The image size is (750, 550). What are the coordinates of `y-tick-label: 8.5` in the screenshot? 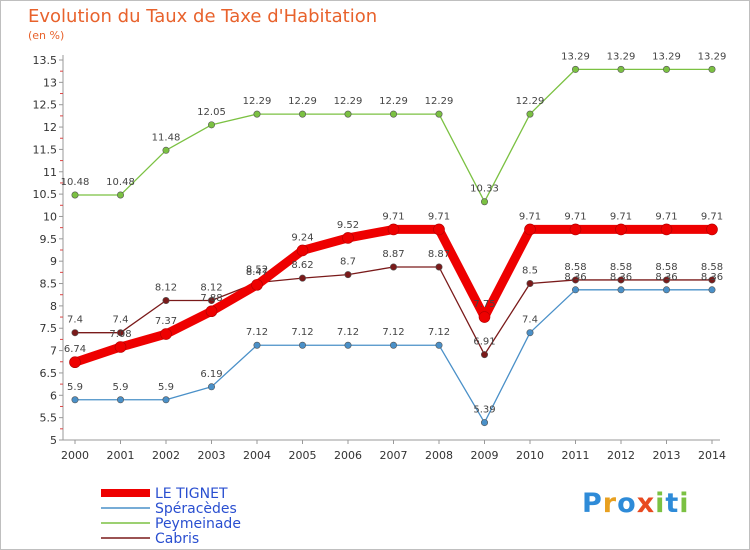 It's located at (49, 284).